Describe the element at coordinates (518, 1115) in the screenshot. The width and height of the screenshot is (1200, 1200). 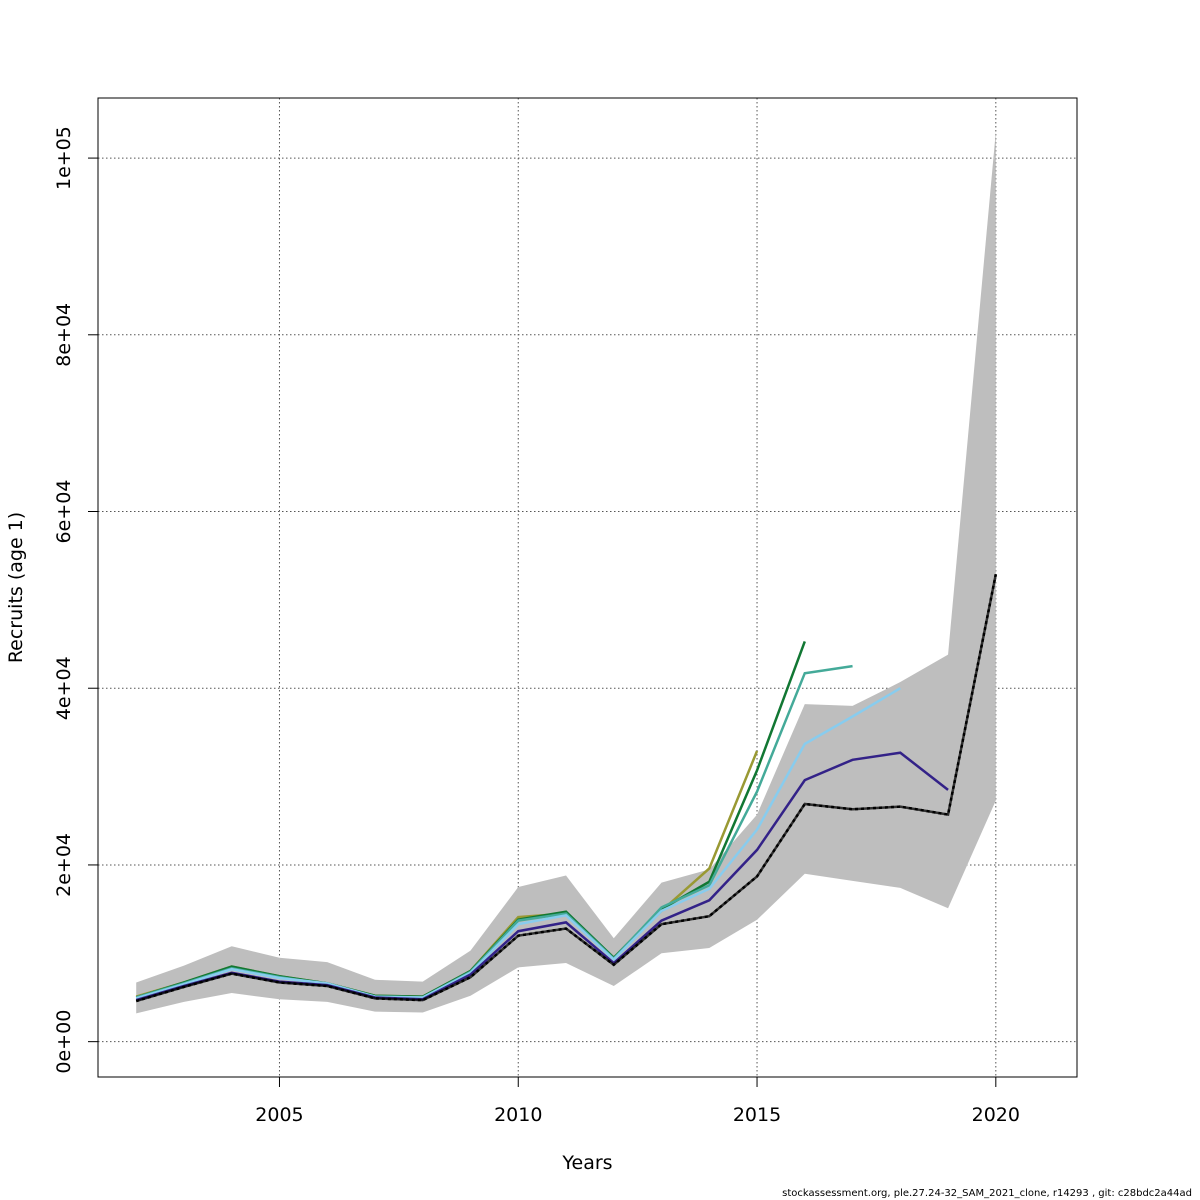
I see `x-tick-label-1: 2010` at that location.